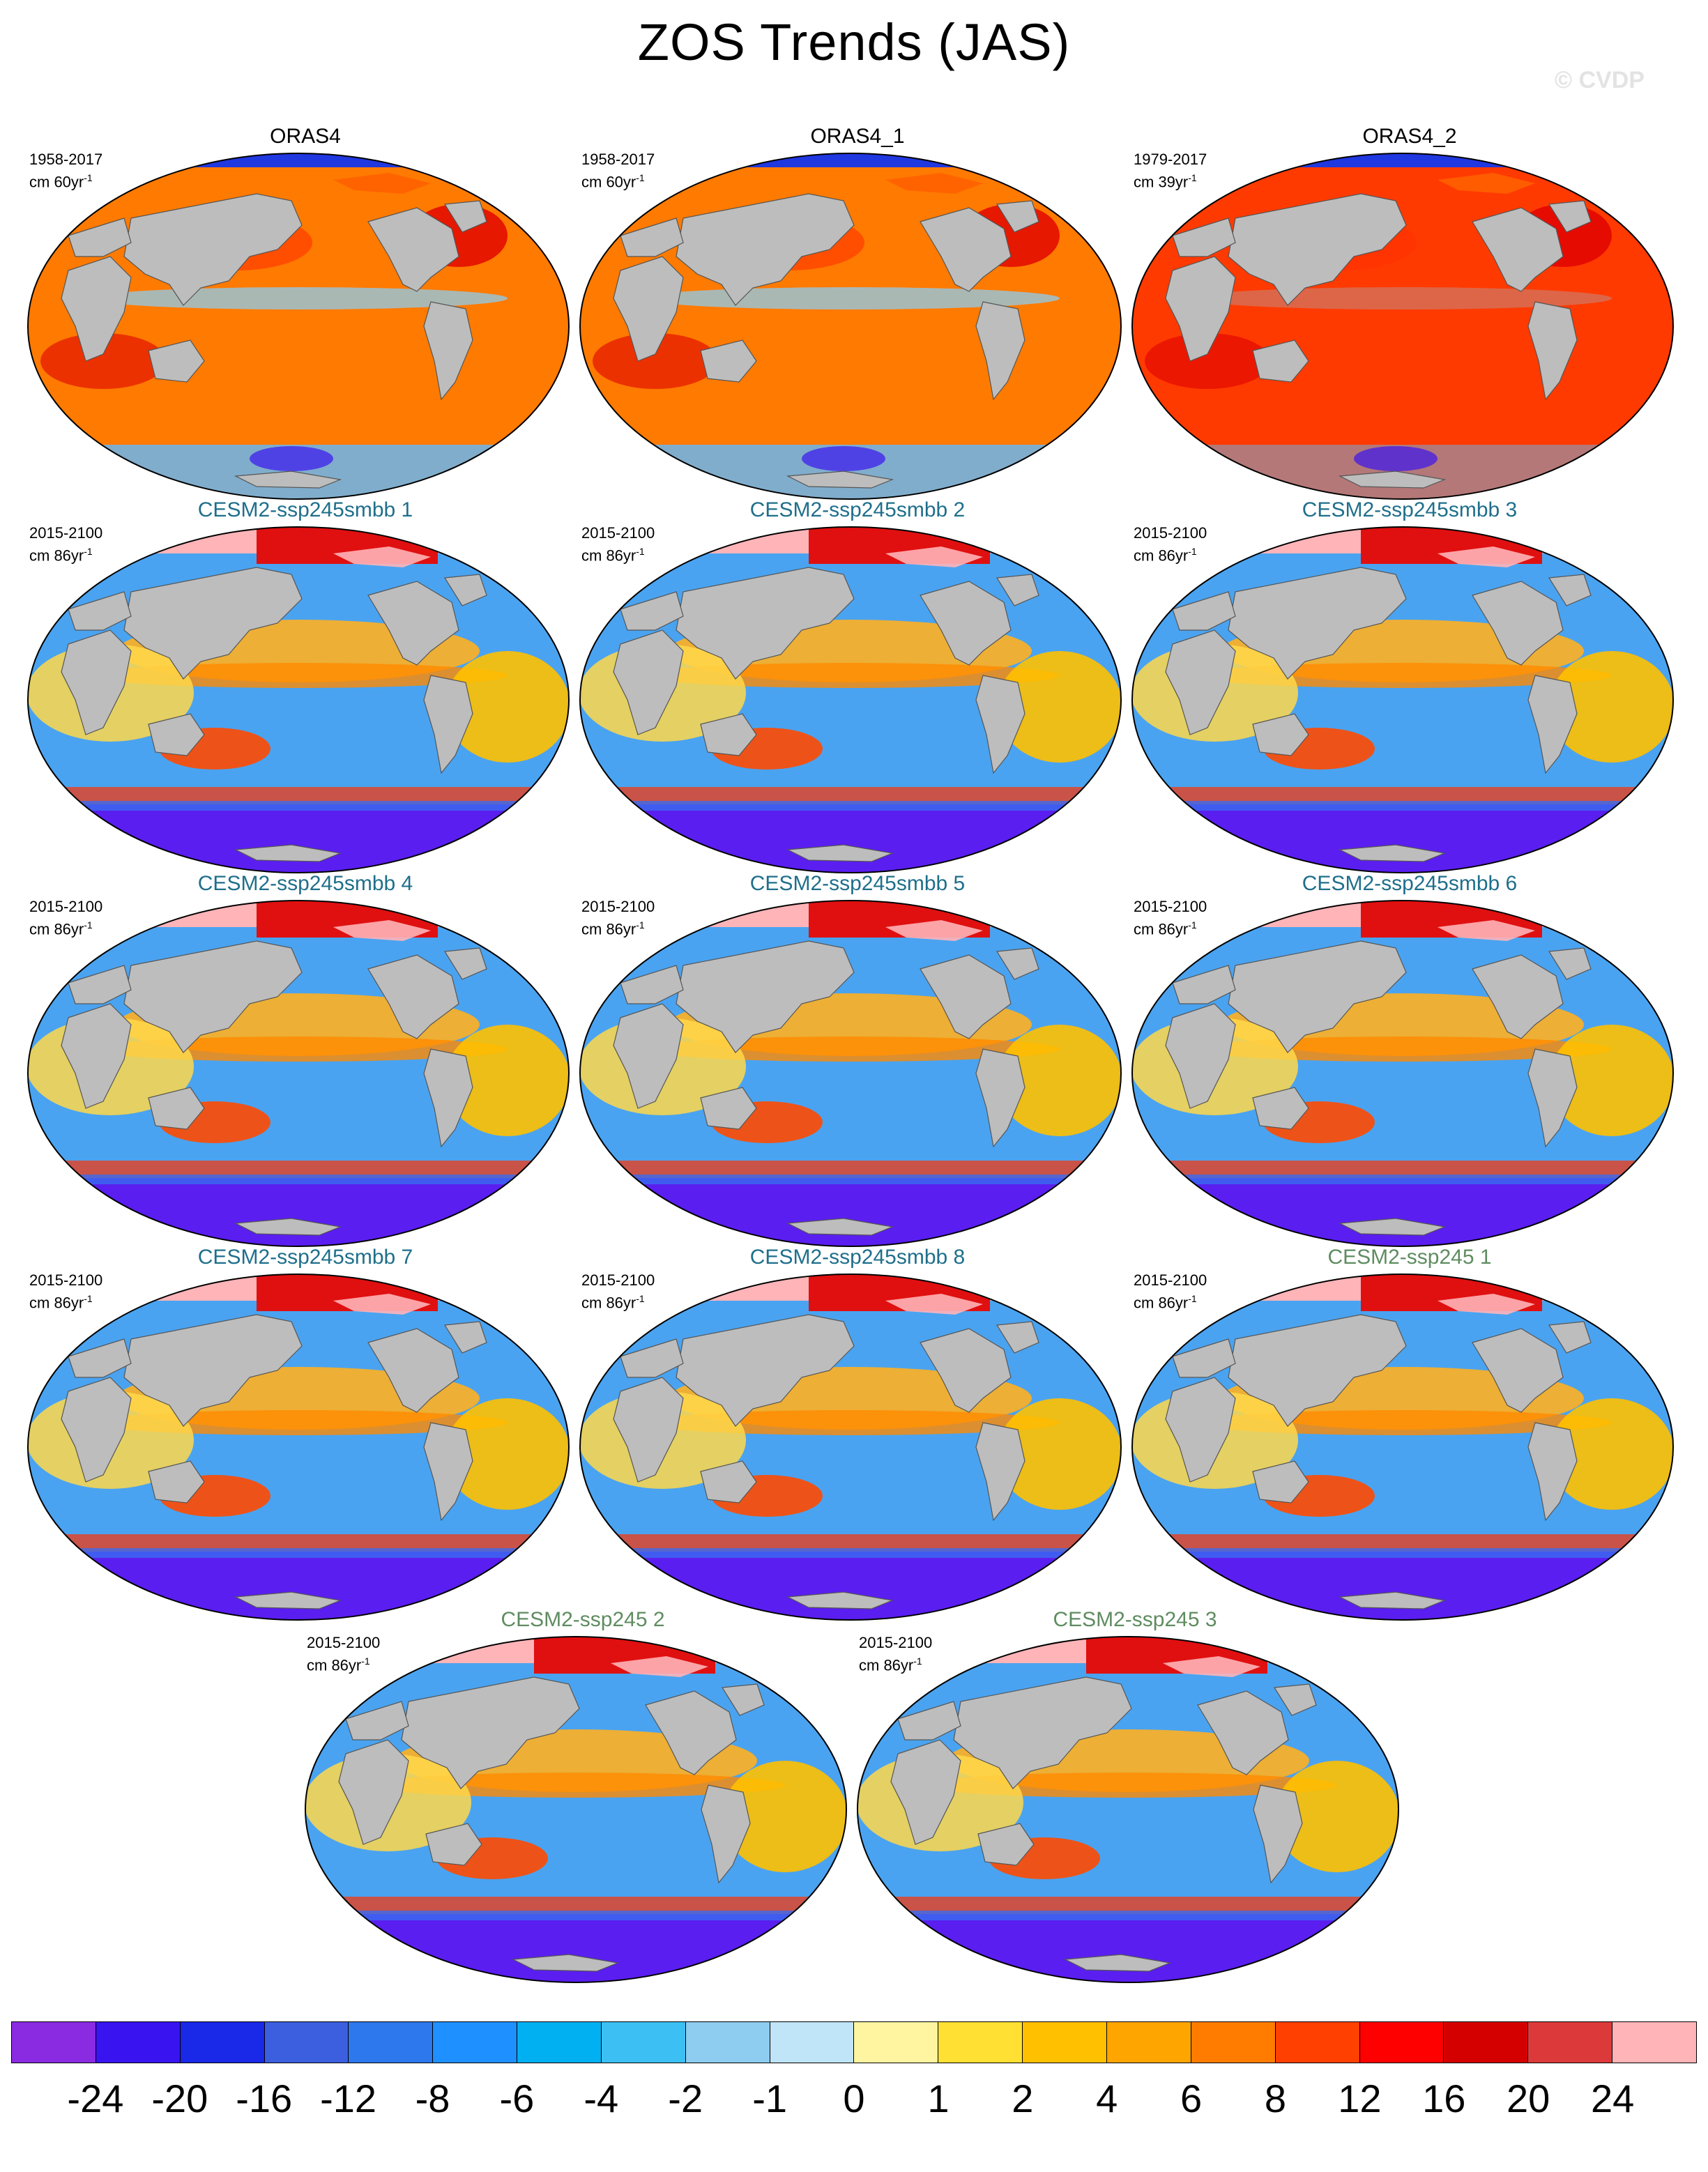 The height and width of the screenshot is (2172, 1708). What do you see at coordinates (618, 906) in the screenshot?
I see `panel-period: 2015-2100` at bounding box center [618, 906].